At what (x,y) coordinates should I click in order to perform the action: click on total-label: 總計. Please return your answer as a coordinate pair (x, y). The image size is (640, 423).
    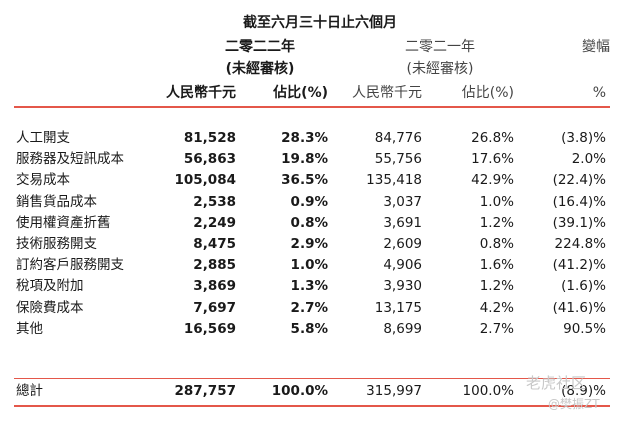
    Looking at the image, I should click on (29, 391).